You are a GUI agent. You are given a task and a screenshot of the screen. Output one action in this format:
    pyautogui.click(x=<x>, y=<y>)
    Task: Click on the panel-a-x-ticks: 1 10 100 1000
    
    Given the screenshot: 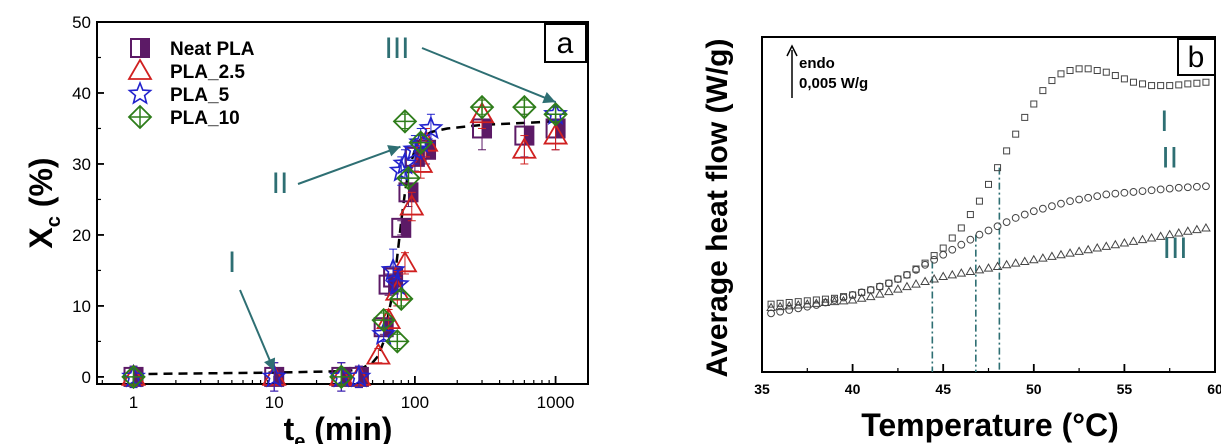 What is the action you would take?
    pyautogui.click(x=337, y=394)
    